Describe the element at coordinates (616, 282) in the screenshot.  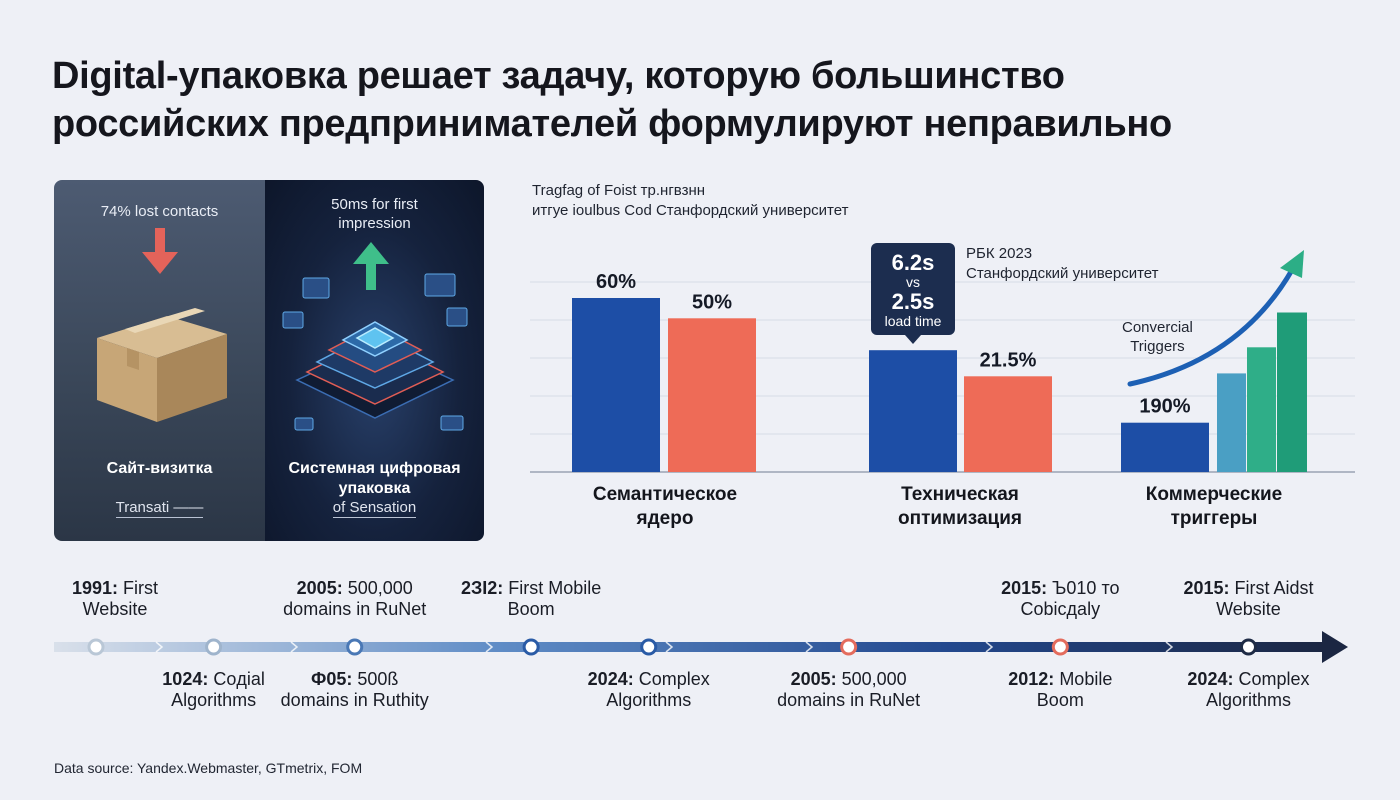
I see `bar-label-0-0: 60%` at that location.